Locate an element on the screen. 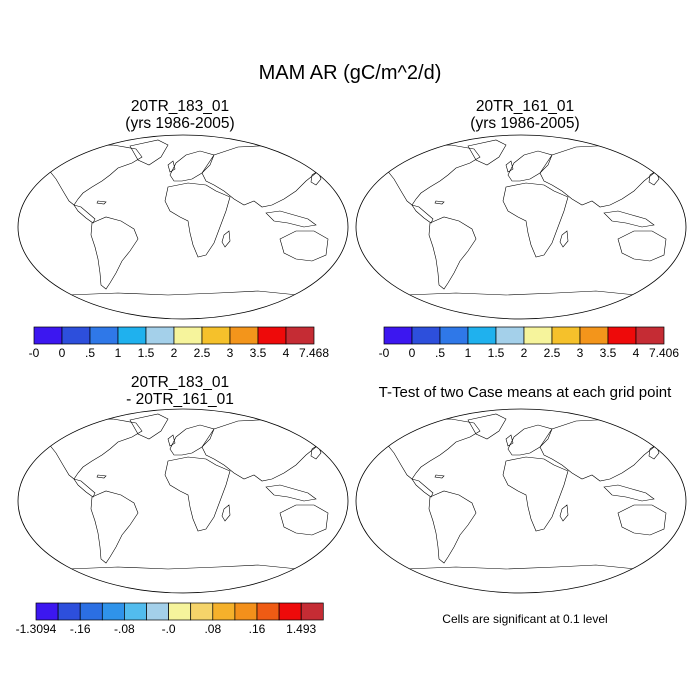  panel3-title-line1: 20TR_183_01 is located at coordinates (180, 382).